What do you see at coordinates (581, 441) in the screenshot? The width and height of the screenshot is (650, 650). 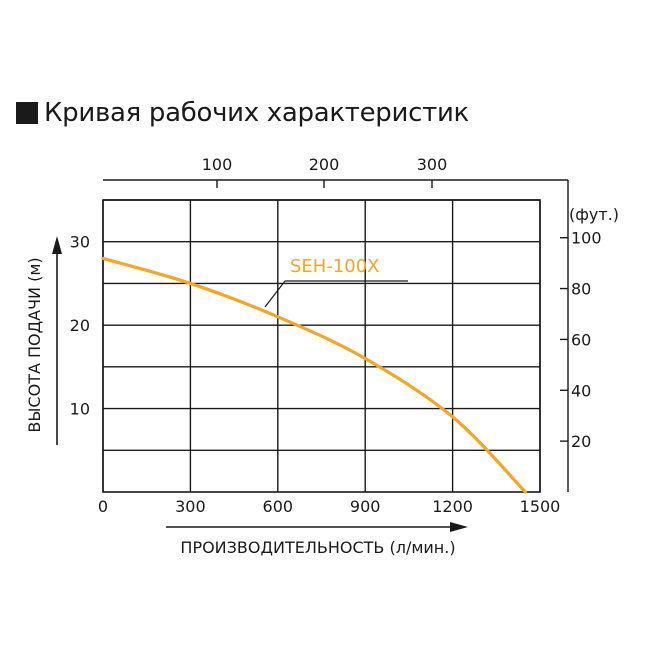 I see `secondary-y-tick-label: 20` at bounding box center [581, 441].